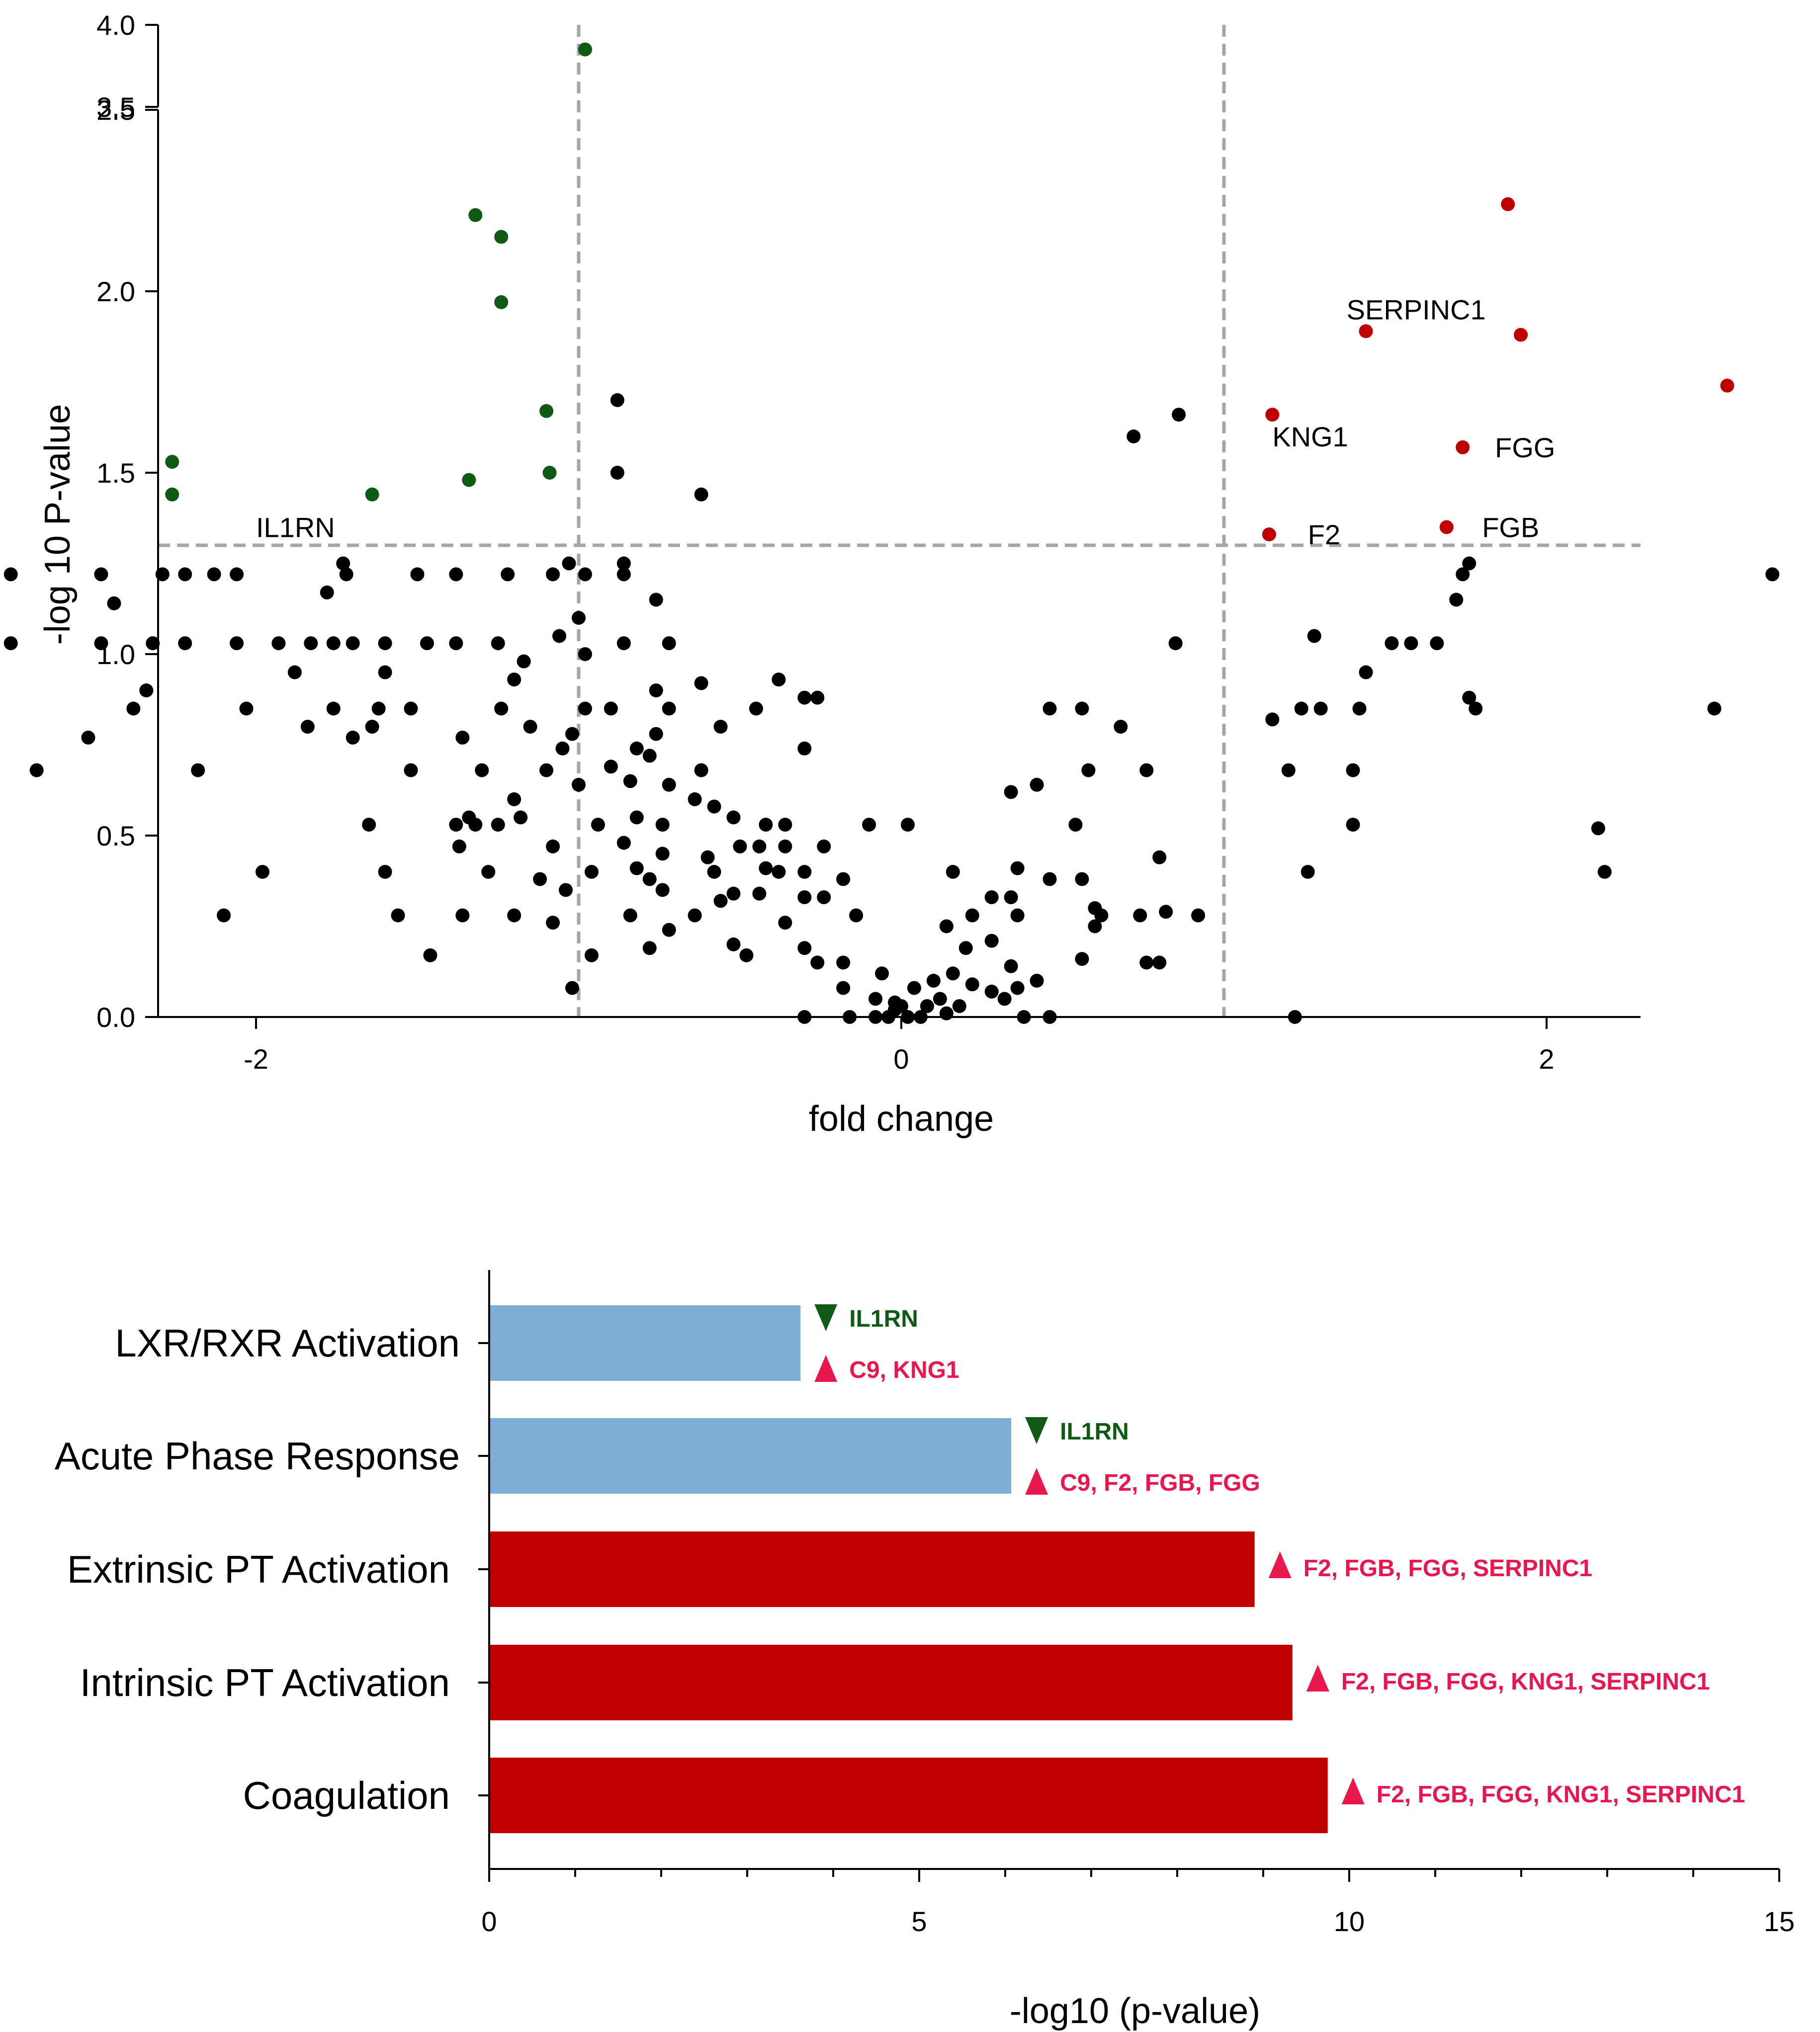  I want to click on volcano-y-axis-title: -log 10 P-value, so click(58, 524).